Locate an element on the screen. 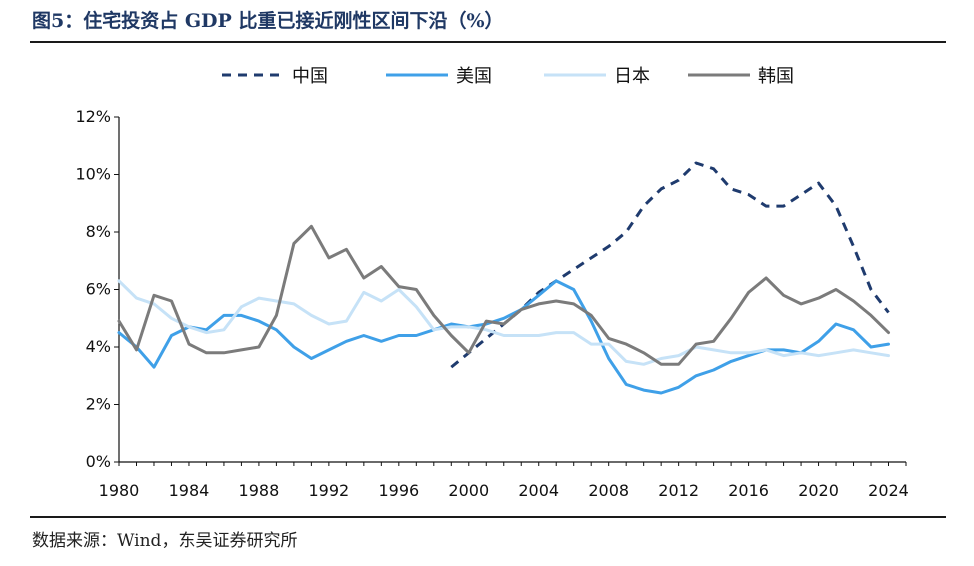 The height and width of the screenshot is (566, 974). y-tick-label: 2% is located at coordinates (98, 404).